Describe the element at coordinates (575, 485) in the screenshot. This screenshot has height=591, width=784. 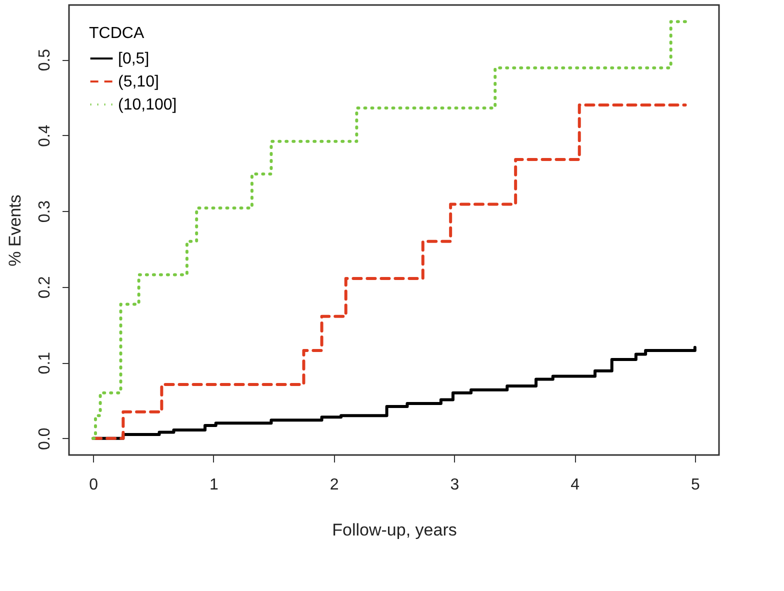
I see `x-tick-label: 4` at that location.